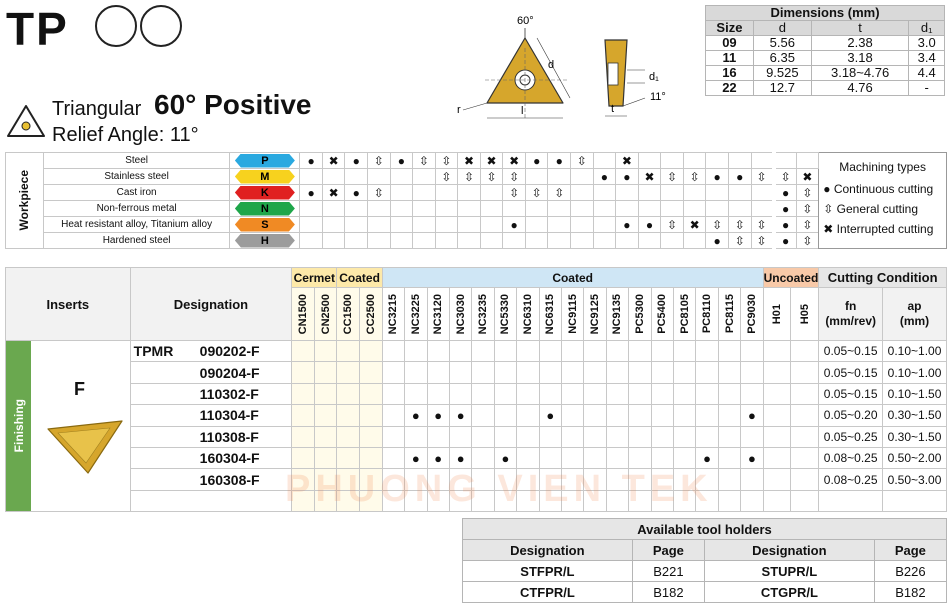 The height and width of the screenshot is (612, 950). What do you see at coordinates (668, 550) in the screenshot?
I see `holder-header-page: Page` at bounding box center [668, 550].